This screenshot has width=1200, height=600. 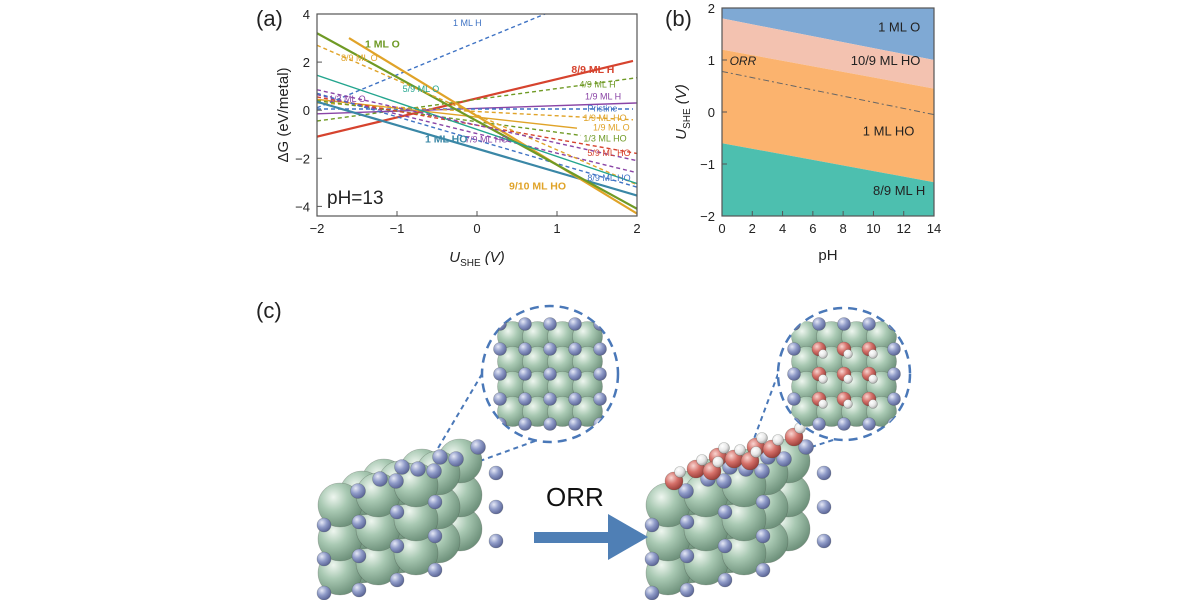 I want to click on region-label-10-9-ml-ho: 10/9 ML HO, so click(x=886, y=60).